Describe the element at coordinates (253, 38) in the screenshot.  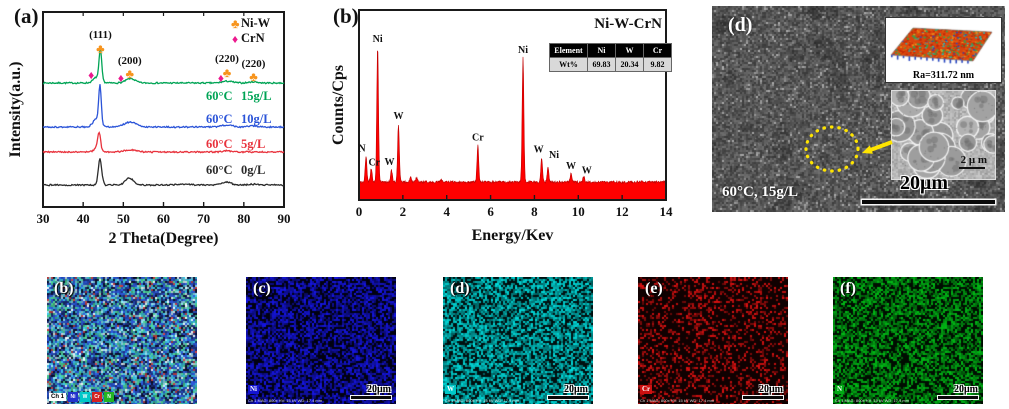
I see `svg-text: CrN` at that location.